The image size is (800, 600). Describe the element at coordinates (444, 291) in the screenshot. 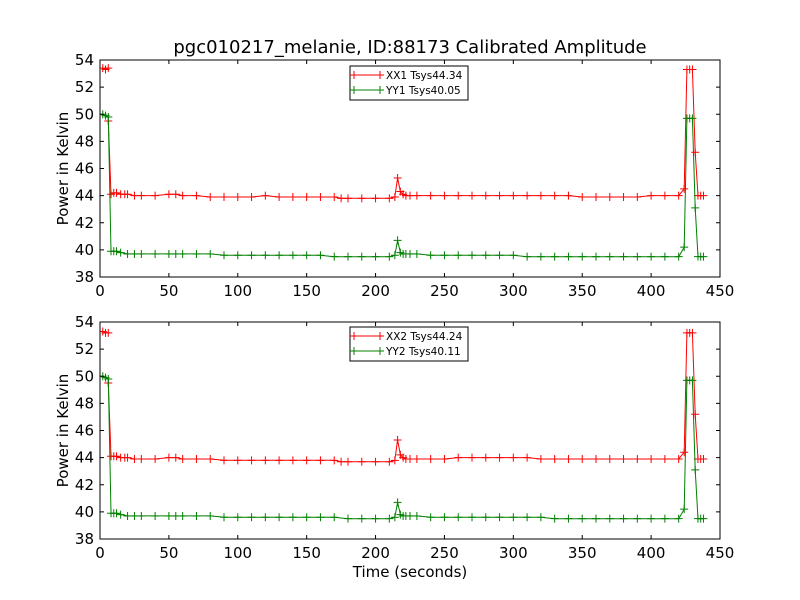

I see `x-tick-label: 250` at that location.